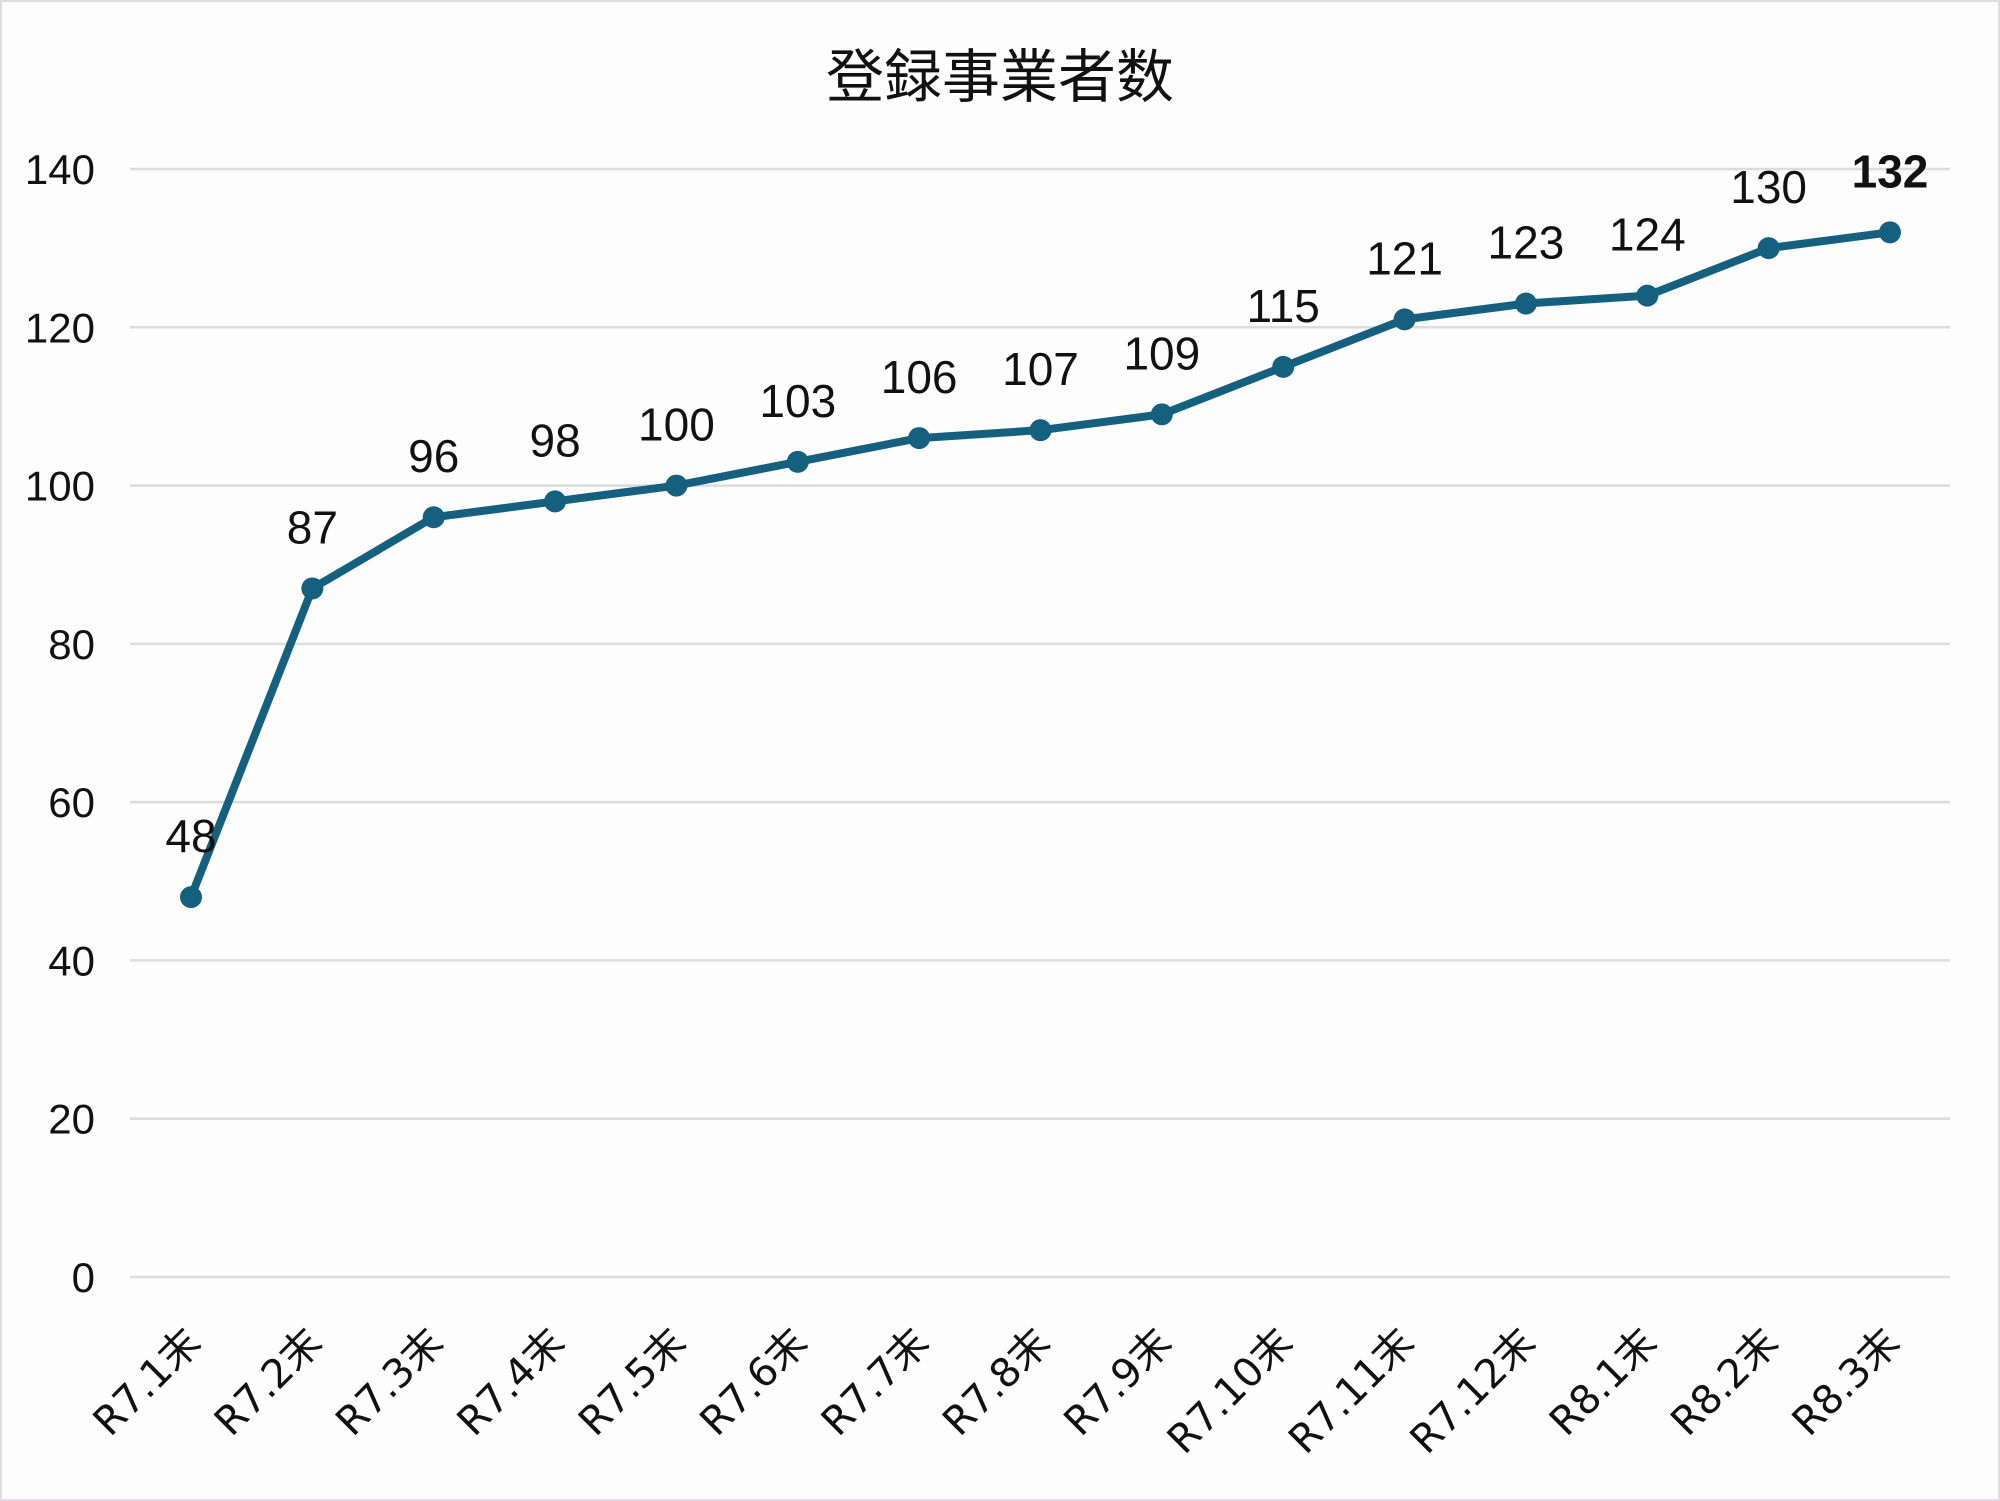 This screenshot has height=1501, width=2000. What do you see at coordinates (268, 1382) in the screenshot?
I see `x-tick-label: R7.2末` at bounding box center [268, 1382].